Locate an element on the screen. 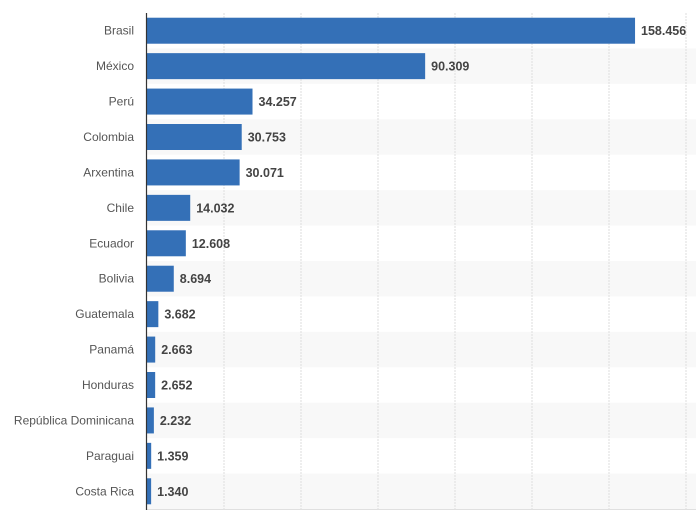 This screenshot has width=696, height=516. category-label: Arxentina is located at coordinates (108, 172).